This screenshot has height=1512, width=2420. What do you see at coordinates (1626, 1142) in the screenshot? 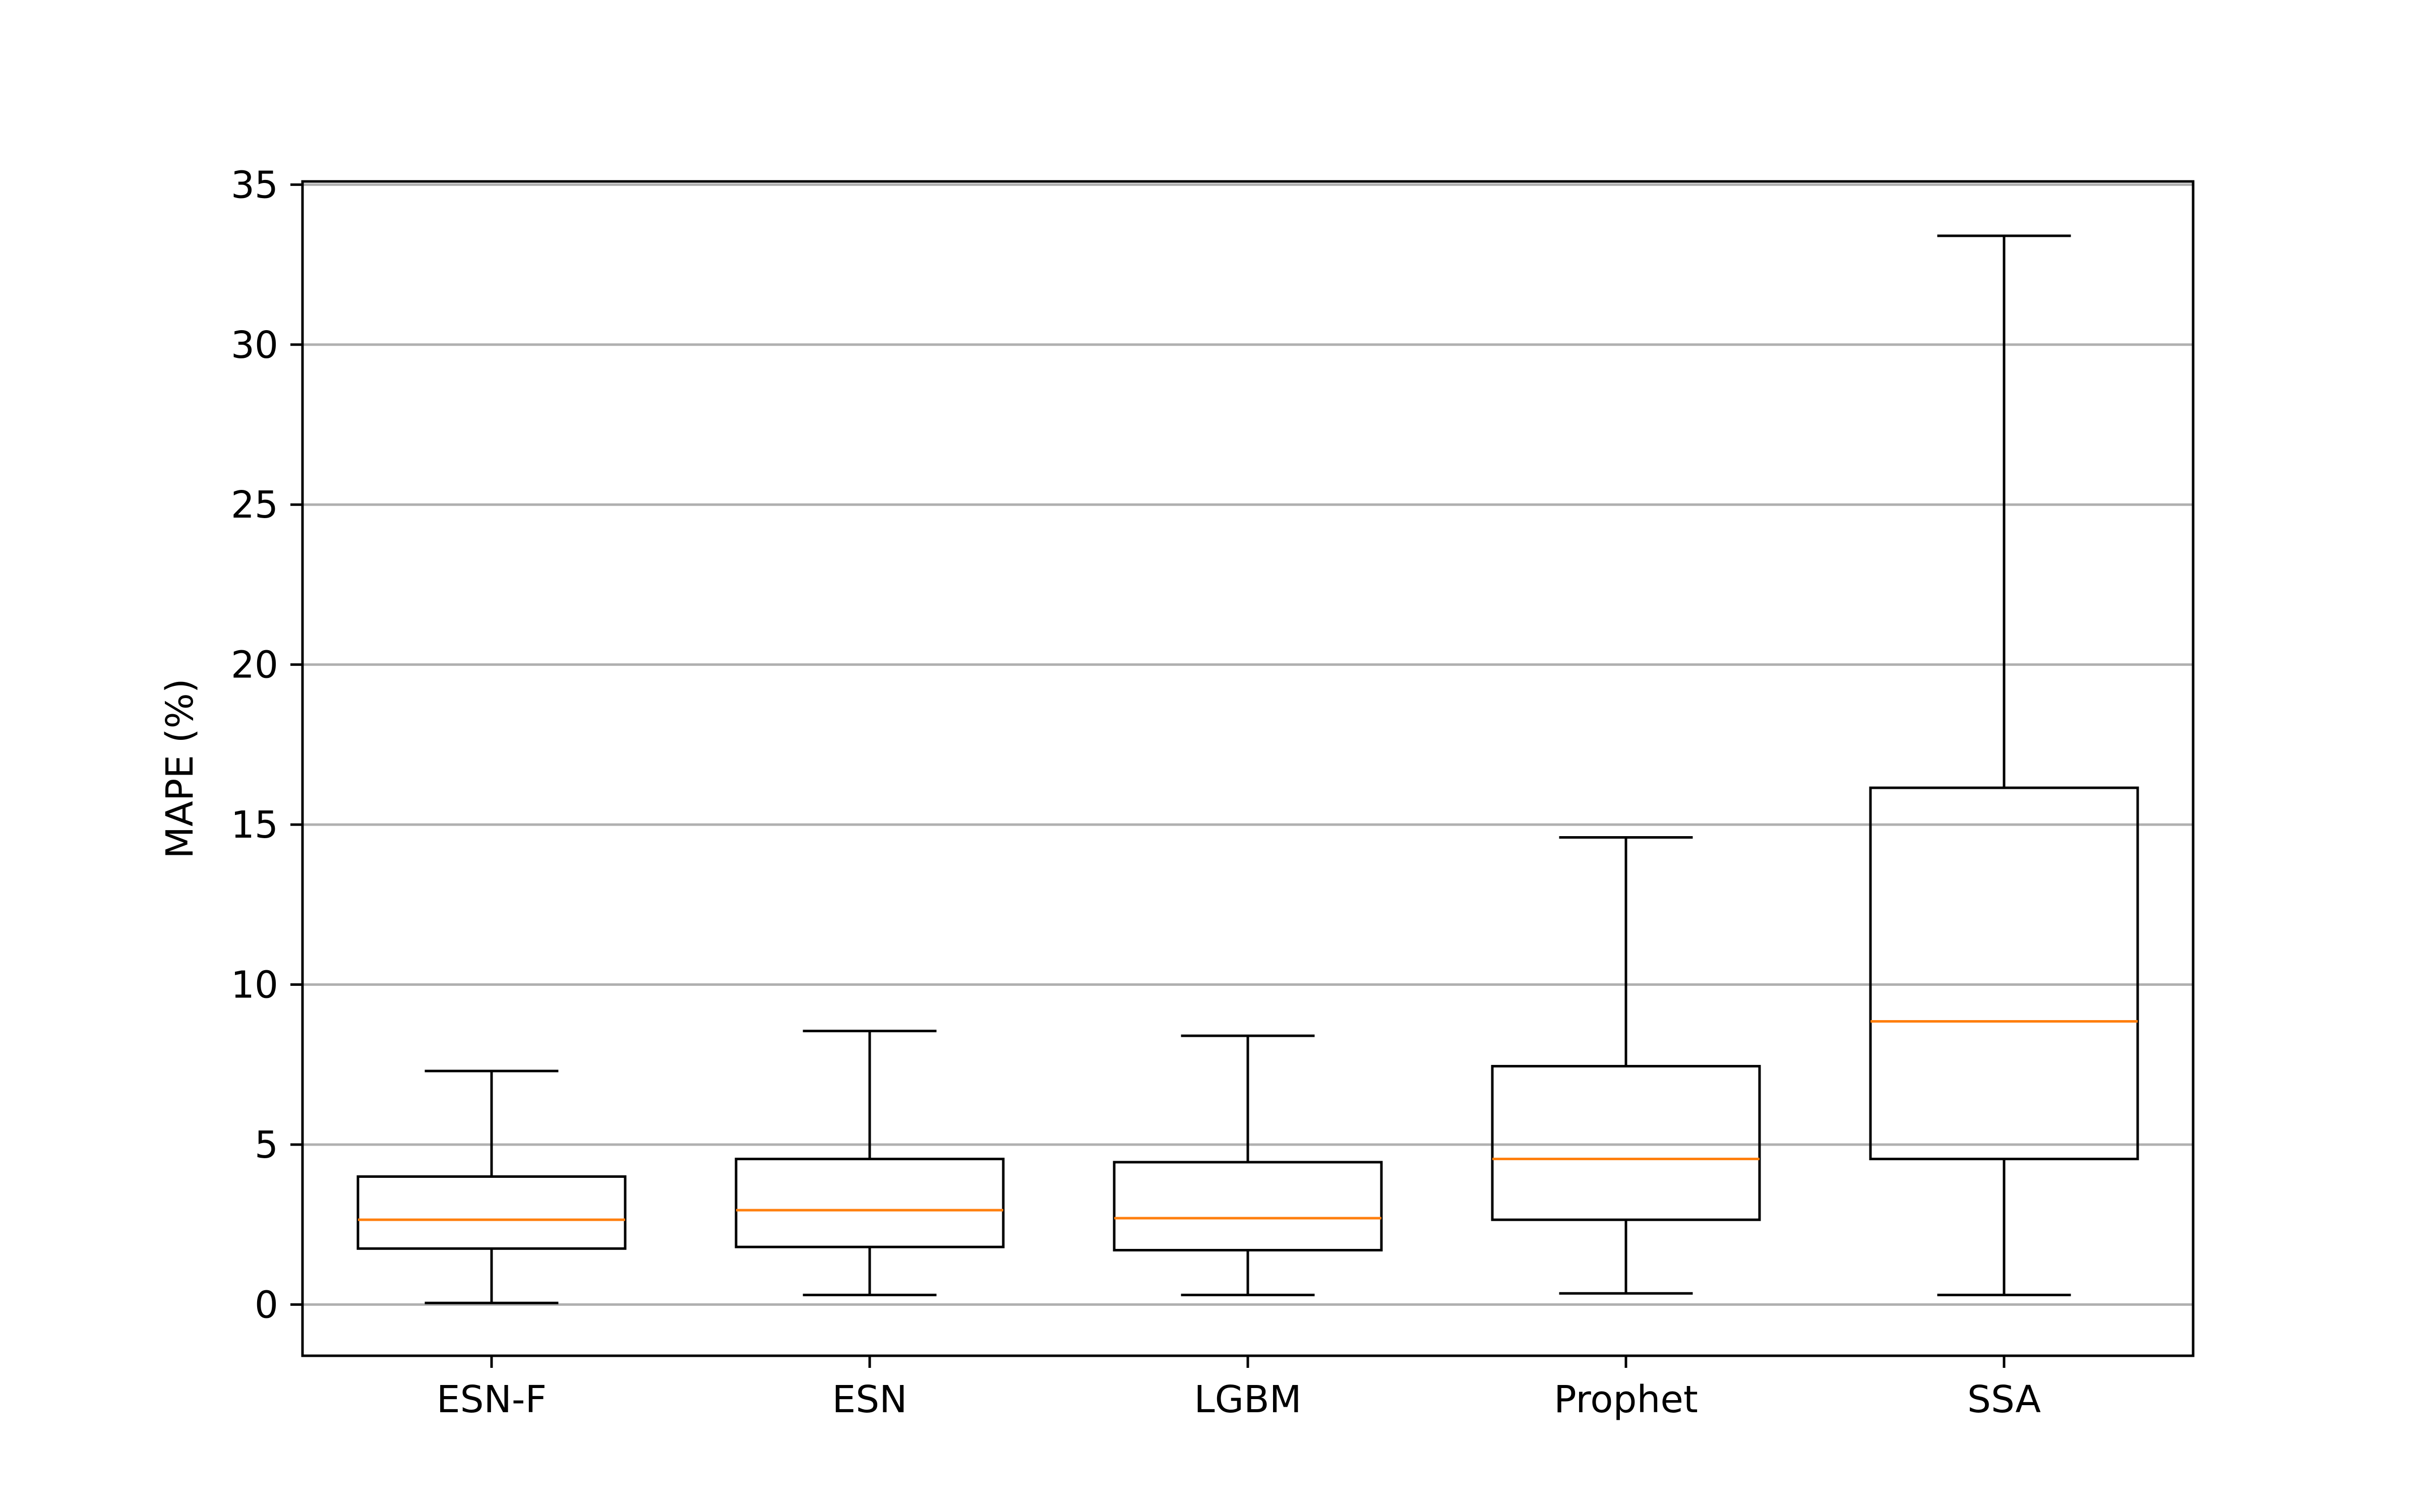
I see `iqr-box-prophet` at bounding box center [1626, 1142].